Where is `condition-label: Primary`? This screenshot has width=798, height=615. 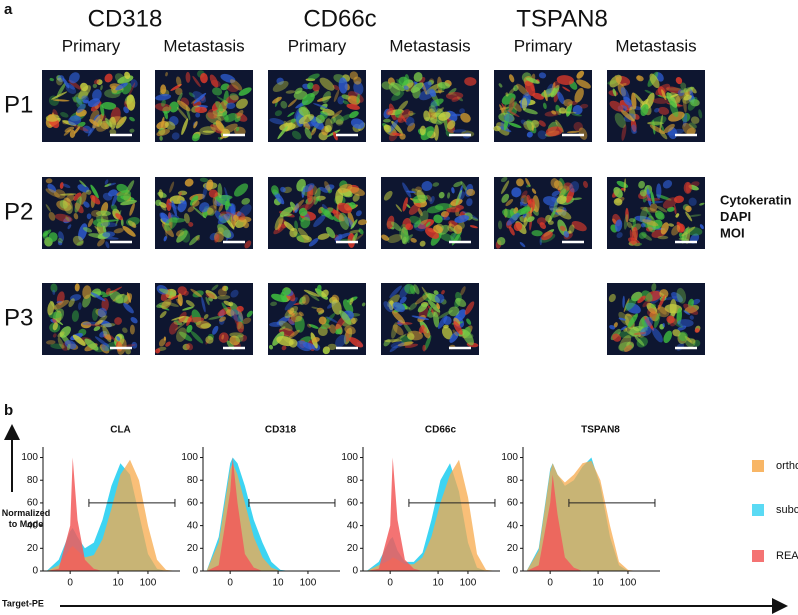 condition-label: Primary is located at coordinates (317, 45).